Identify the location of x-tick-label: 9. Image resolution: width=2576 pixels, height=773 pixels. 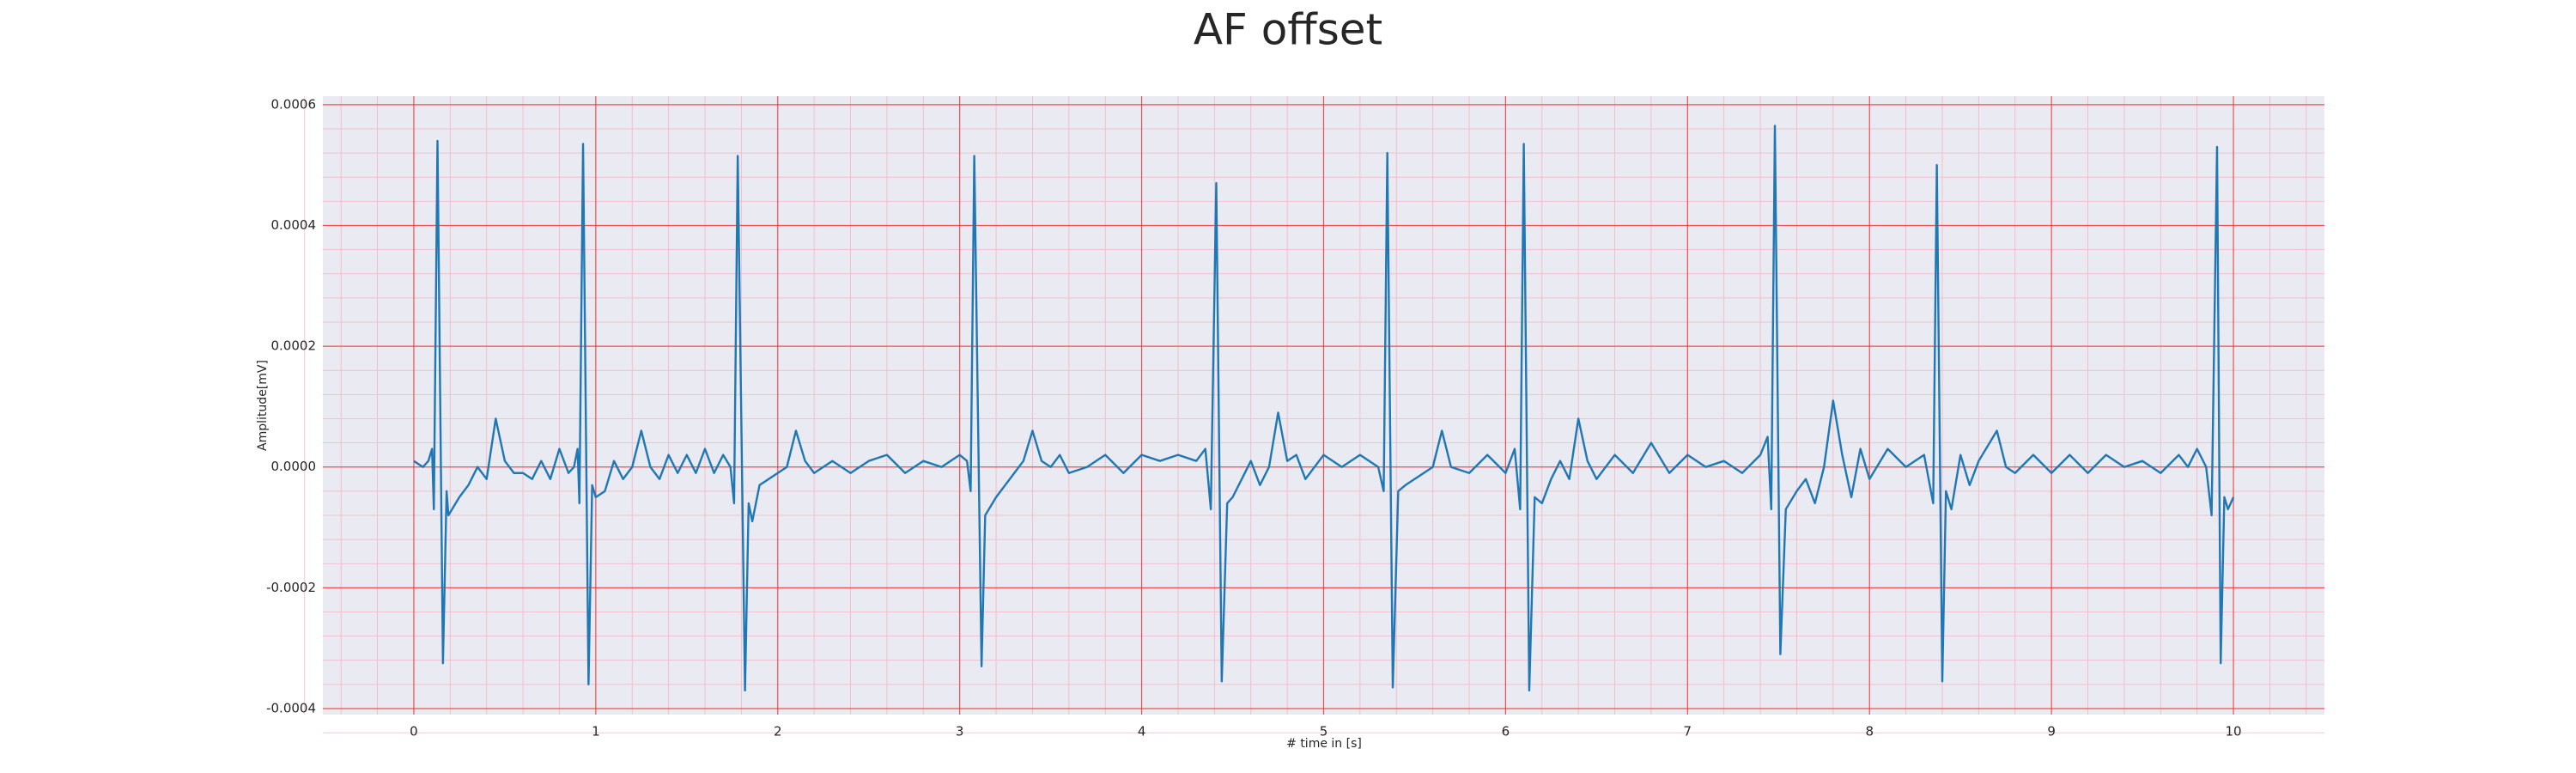
(2051, 732).